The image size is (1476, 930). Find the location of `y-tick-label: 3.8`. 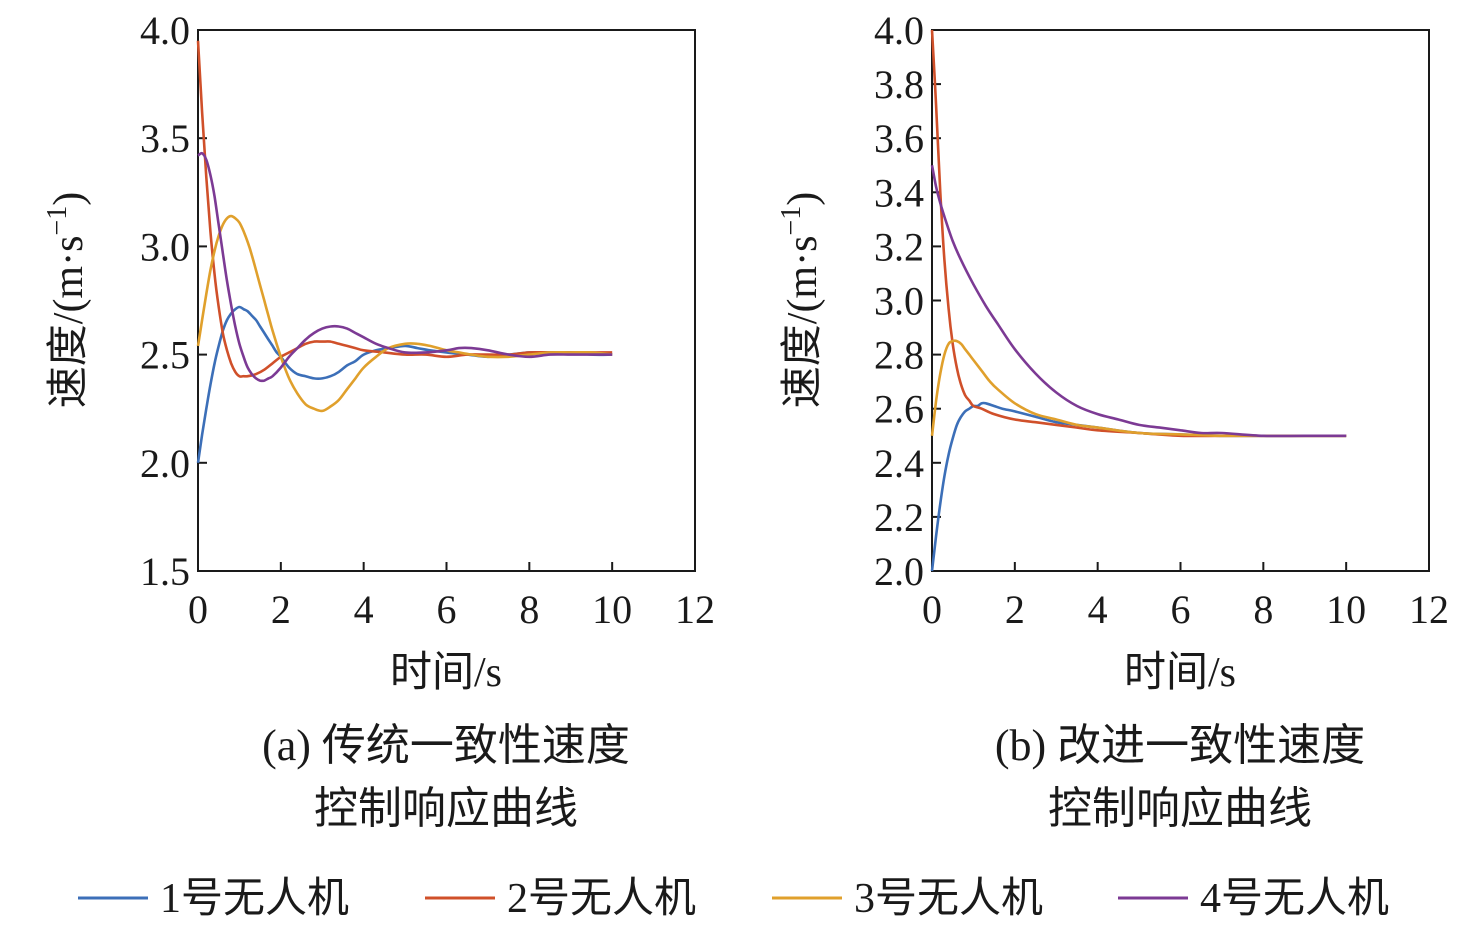

y-tick-label: 3.8 is located at coordinates (899, 84).